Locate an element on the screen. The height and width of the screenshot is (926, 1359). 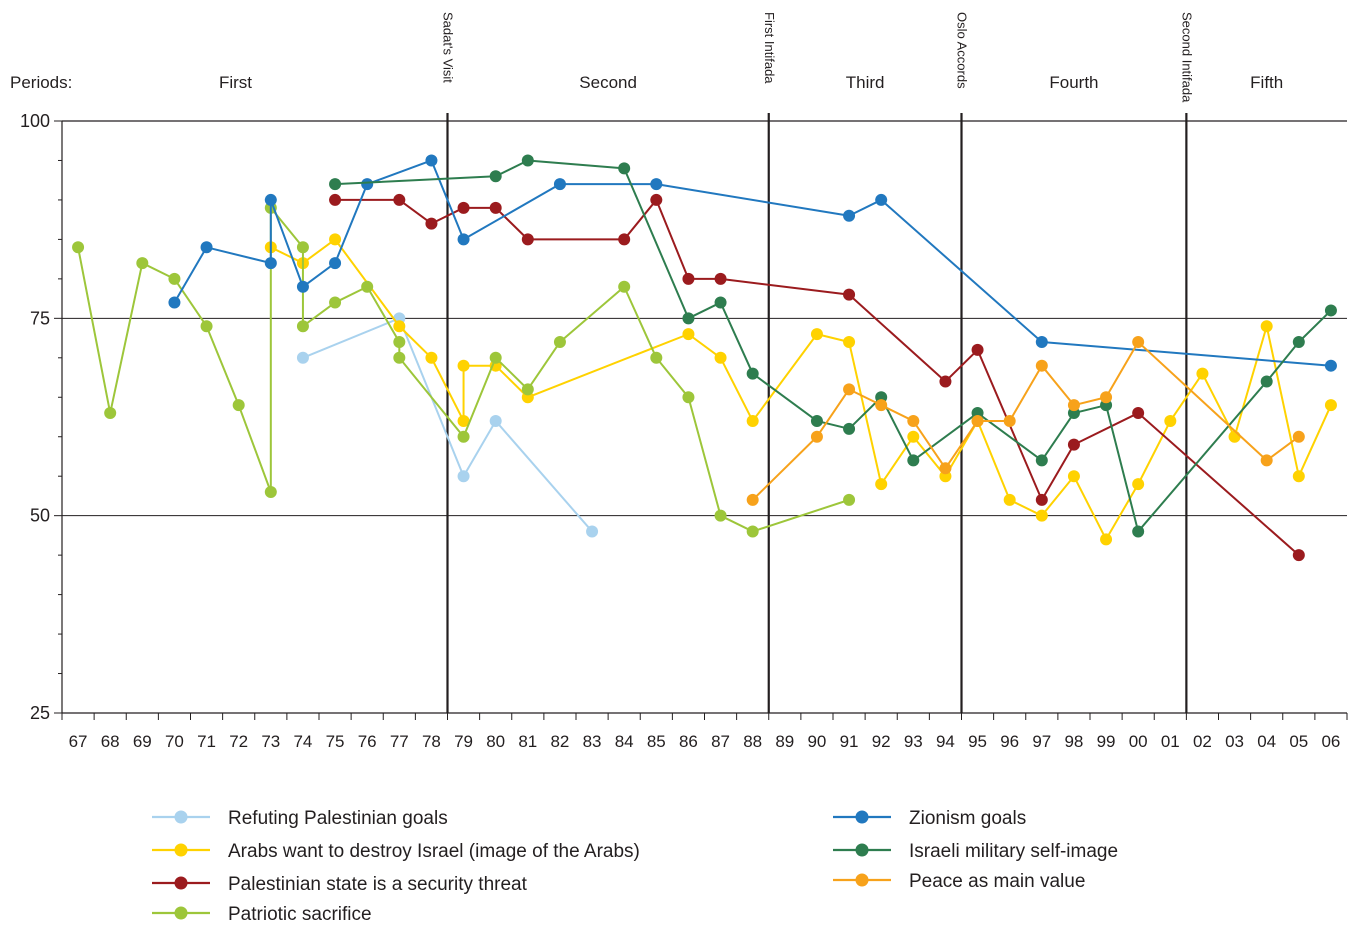
legend-swatch-marker is located at coordinates (181, 817).